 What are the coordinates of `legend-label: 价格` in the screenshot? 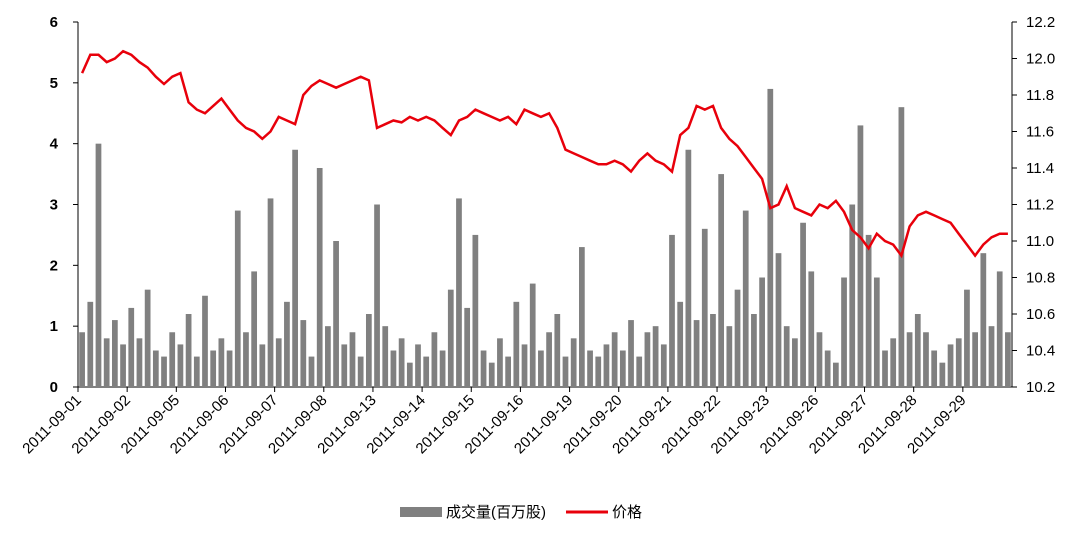 It's located at (627, 512).